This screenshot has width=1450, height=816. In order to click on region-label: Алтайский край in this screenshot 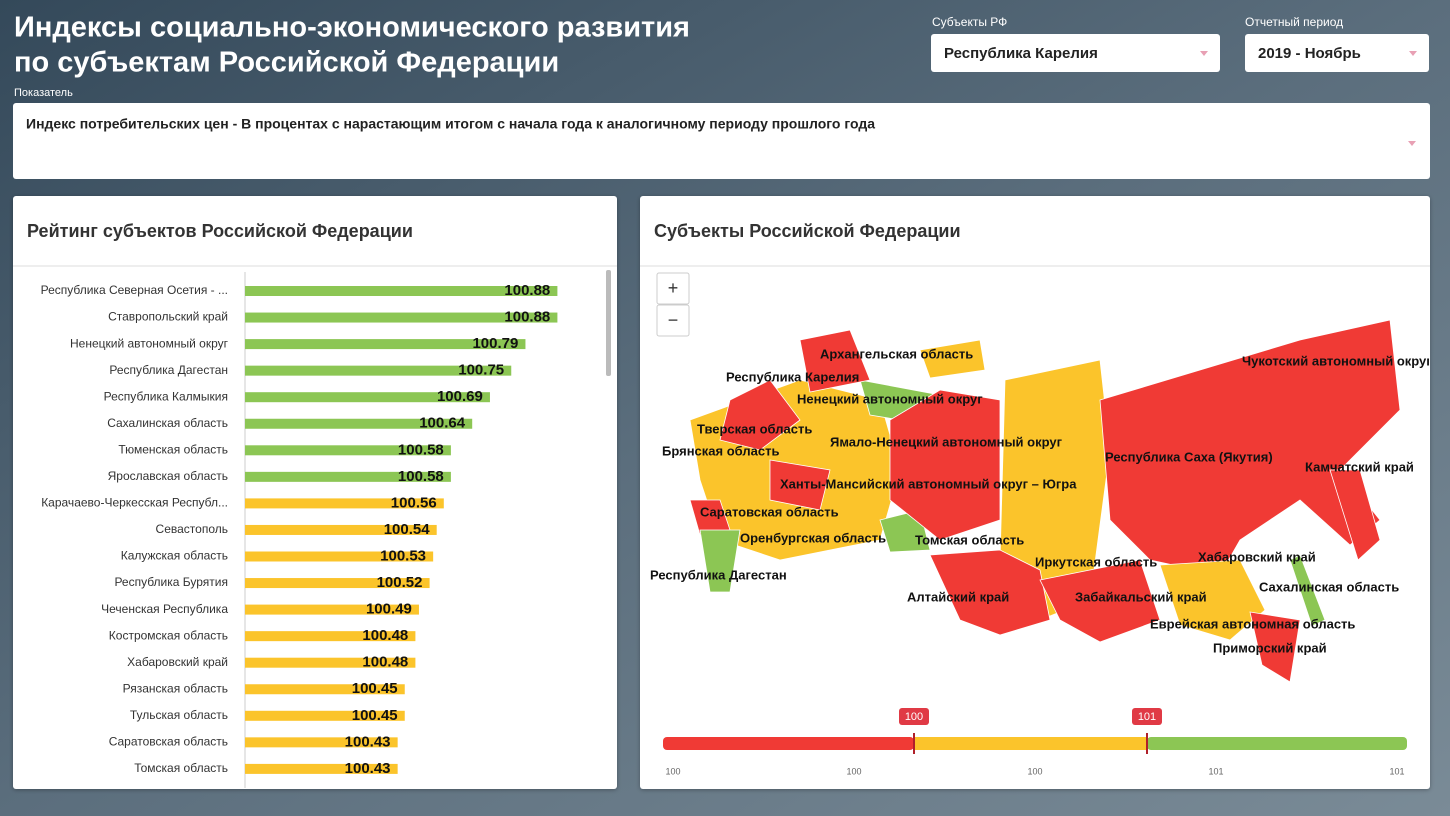, I will do `click(958, 596)`.